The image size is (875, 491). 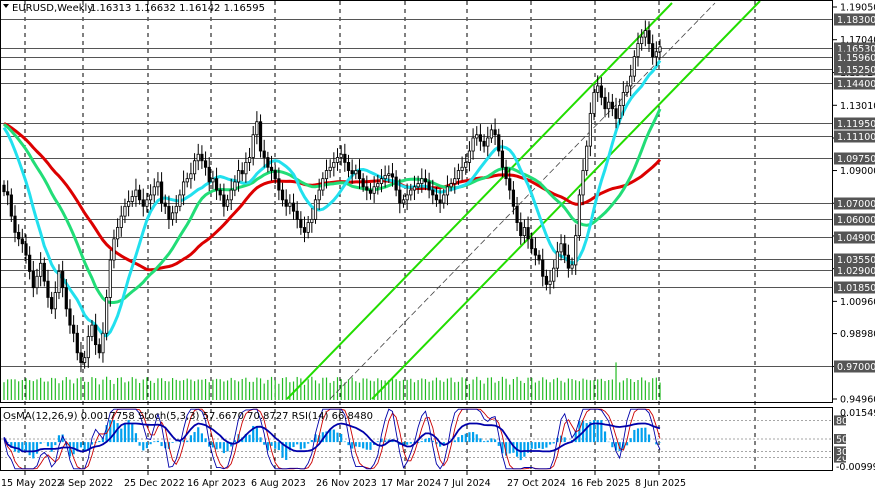 I want to click on dropdown-triangle-icon, so click(x=6, y=6).